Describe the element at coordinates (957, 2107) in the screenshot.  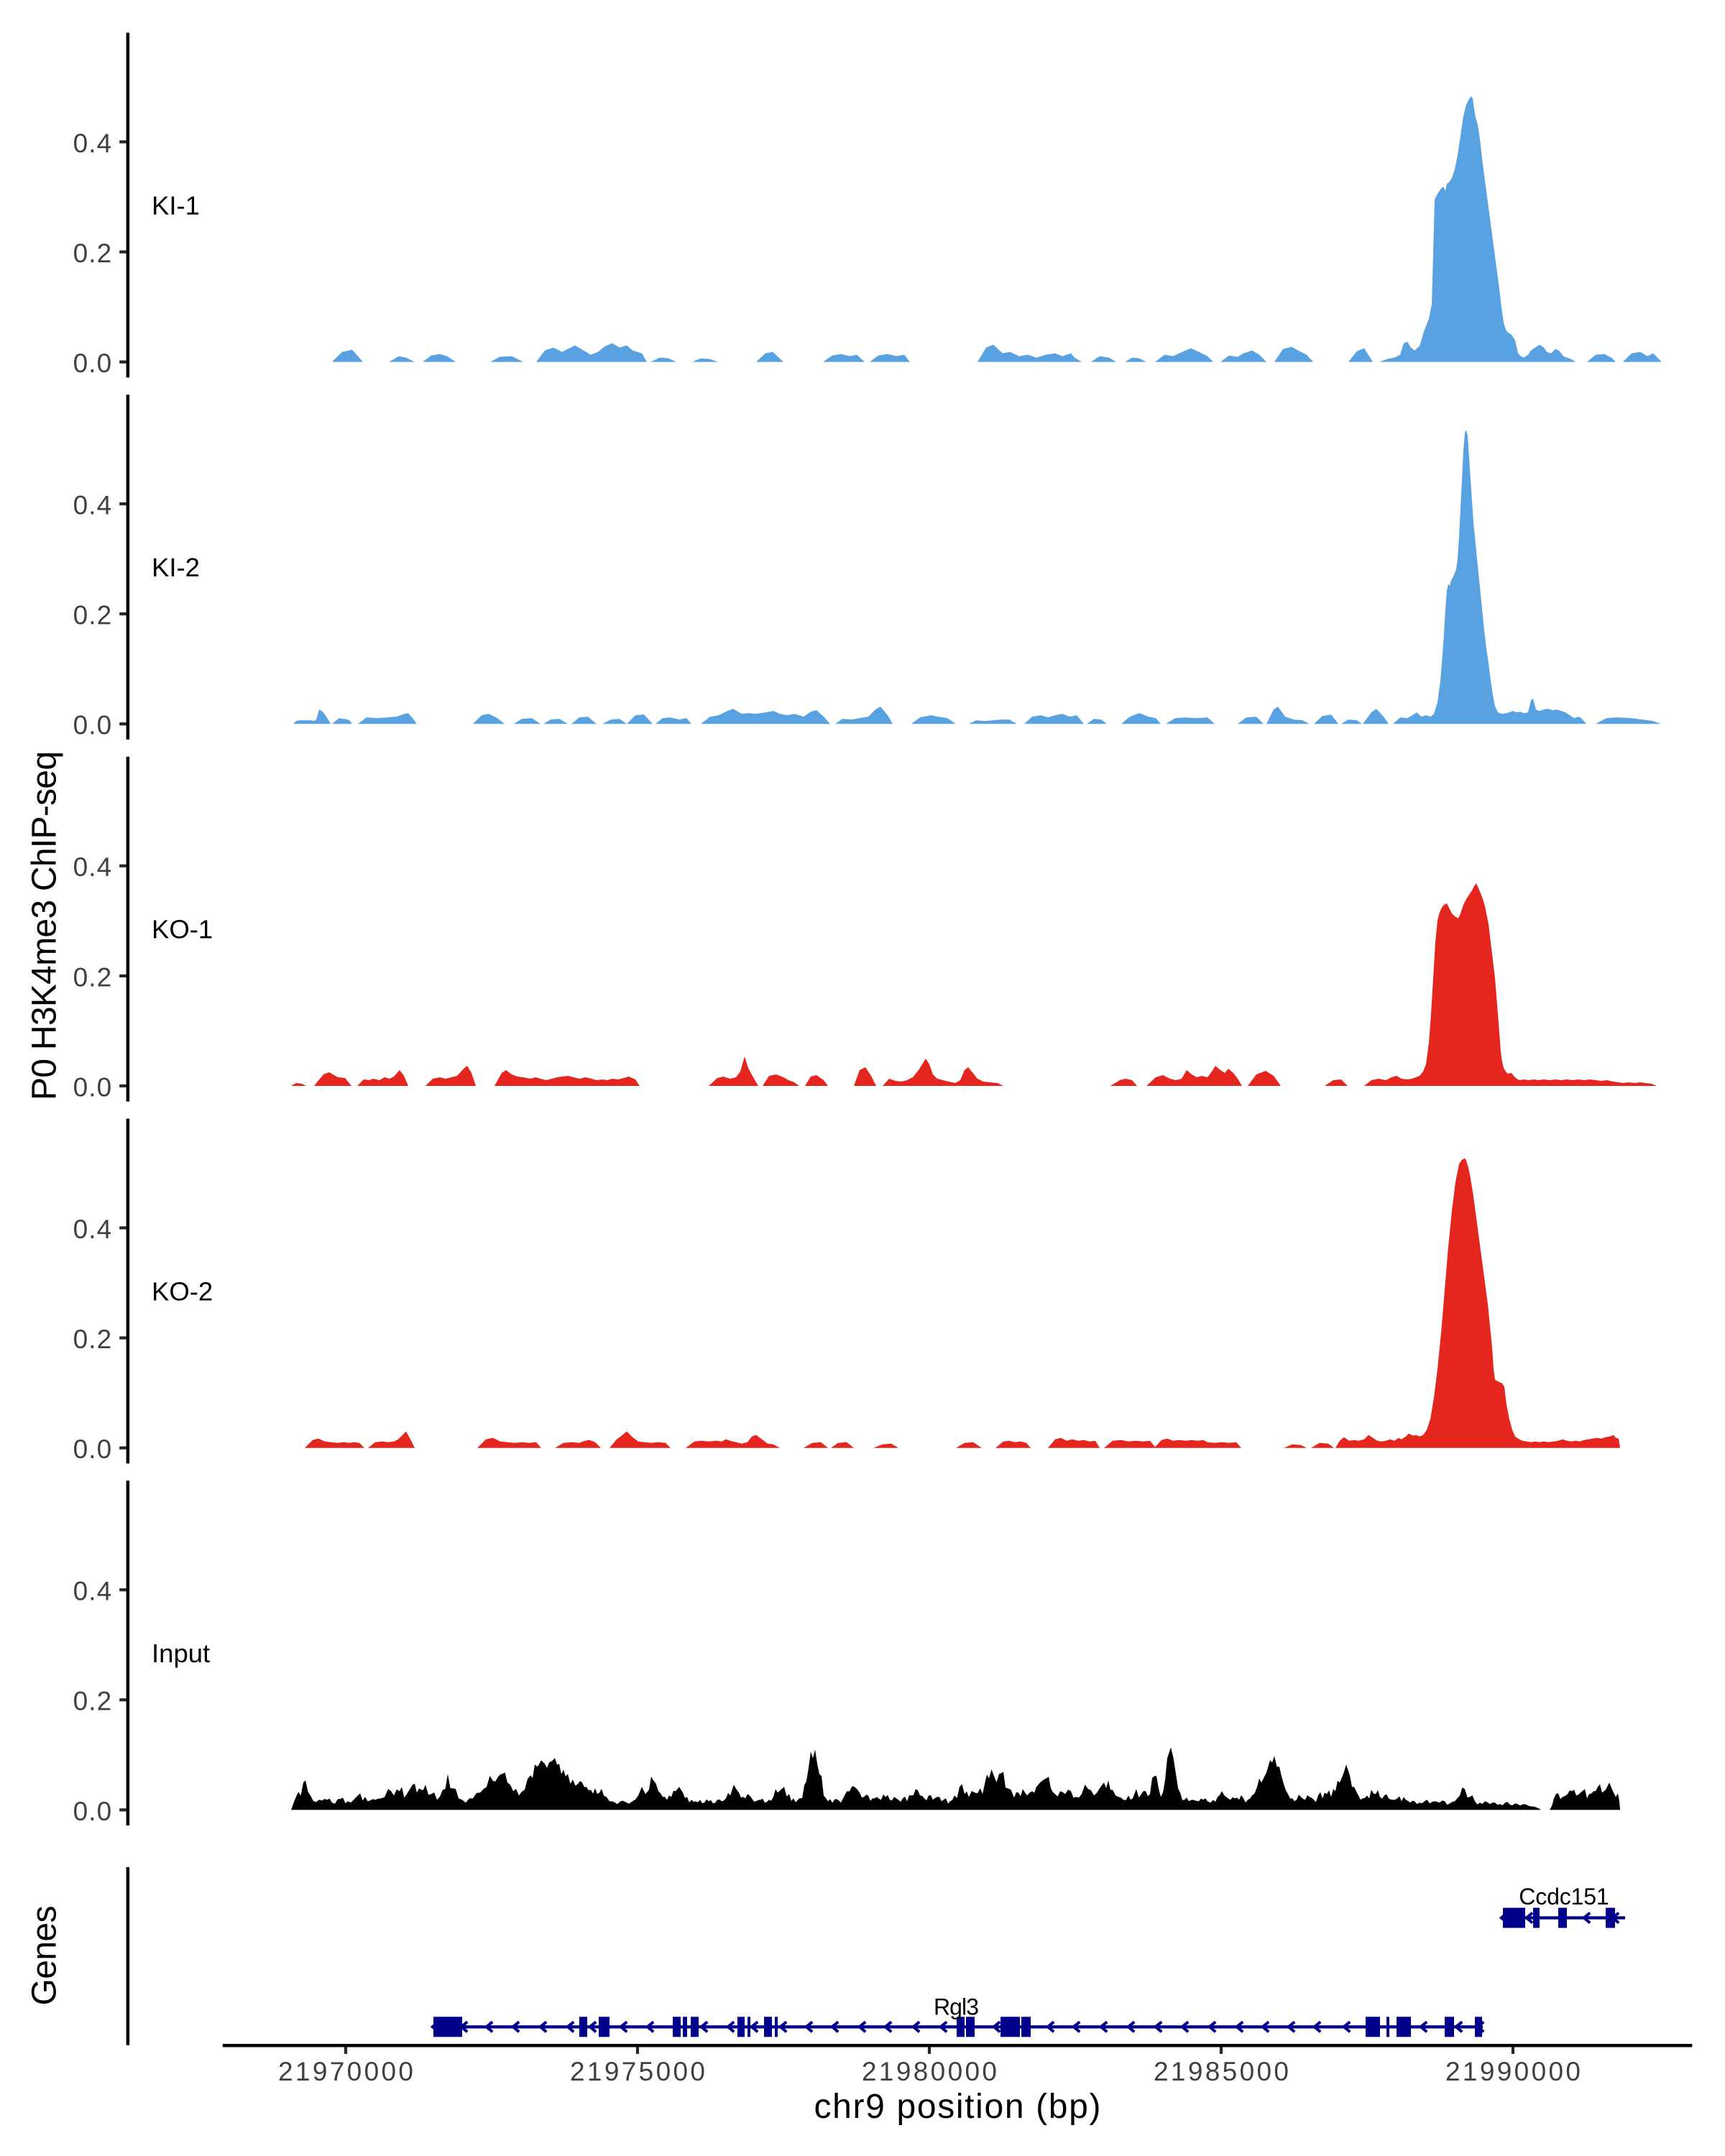
I see `svg-text: chr9 position (bp)` at that location.